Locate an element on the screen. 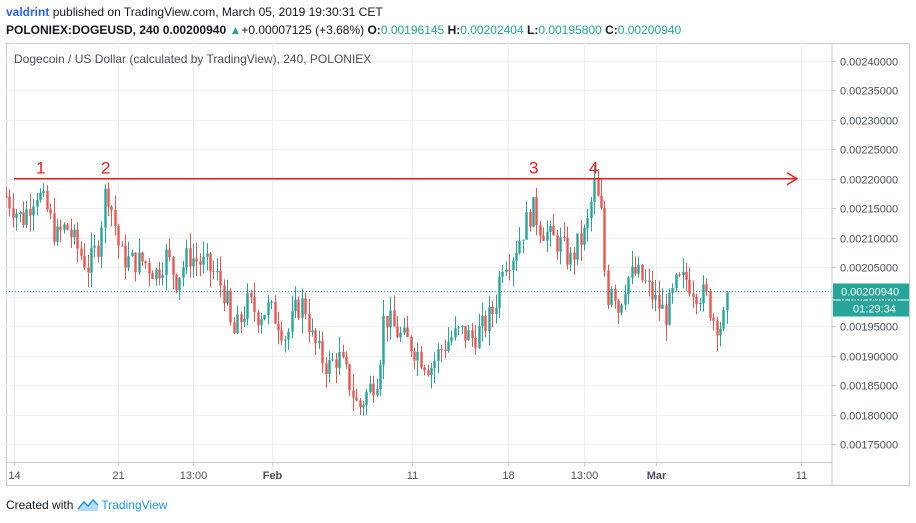 Image resolution: width=916 pixels, height=523 pixels. y-tick-label: 0.00230000 is located at coordinates (869, 122).